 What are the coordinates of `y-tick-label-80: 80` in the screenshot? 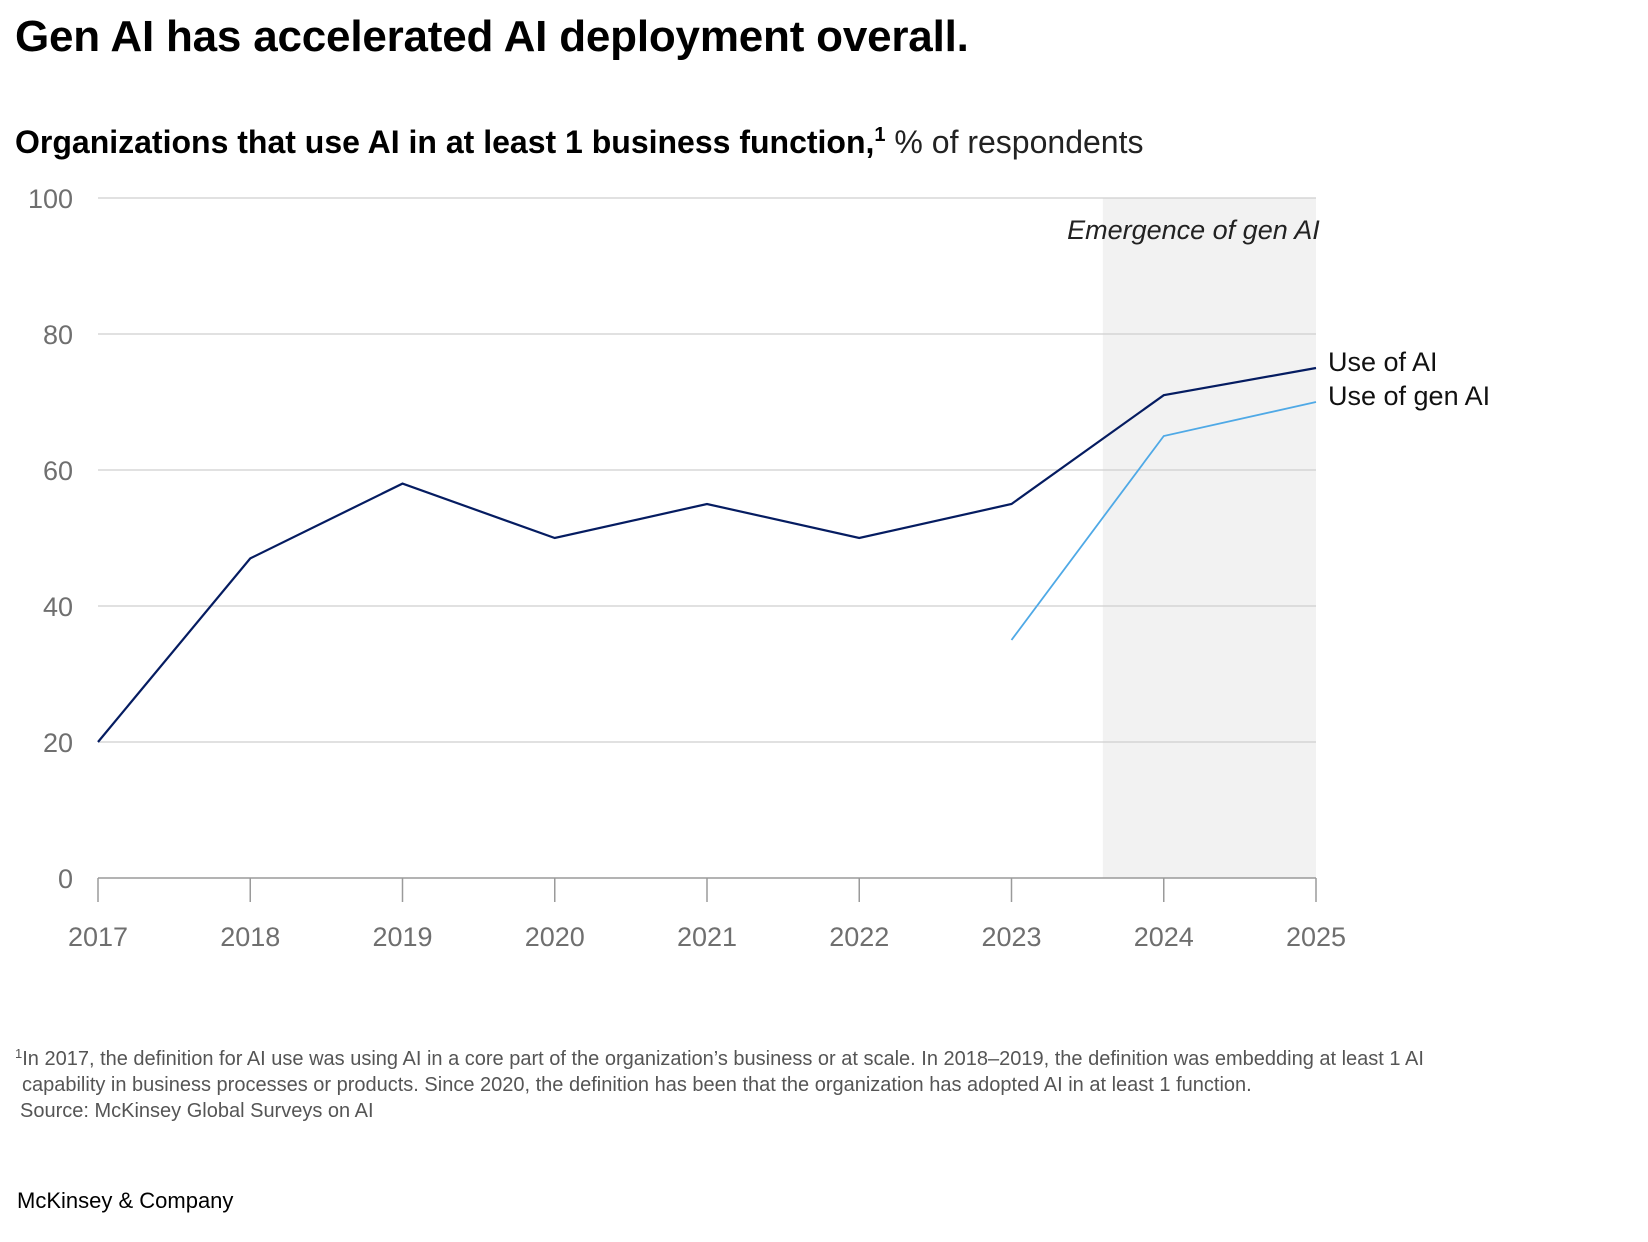 It's located at (58, 335).